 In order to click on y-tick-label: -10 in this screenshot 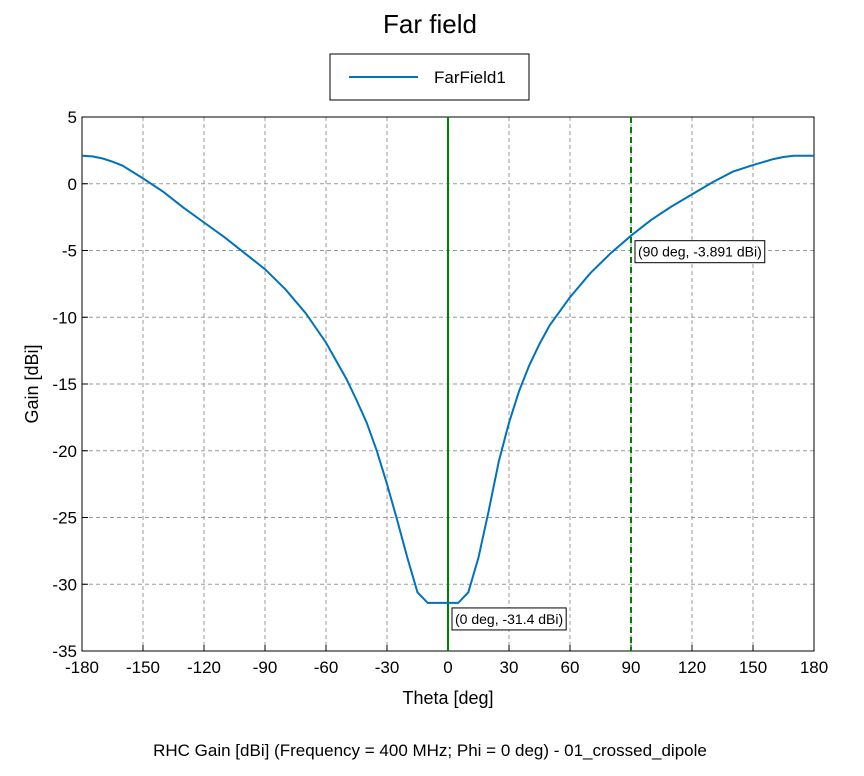, I will do `click(64, 317)`.